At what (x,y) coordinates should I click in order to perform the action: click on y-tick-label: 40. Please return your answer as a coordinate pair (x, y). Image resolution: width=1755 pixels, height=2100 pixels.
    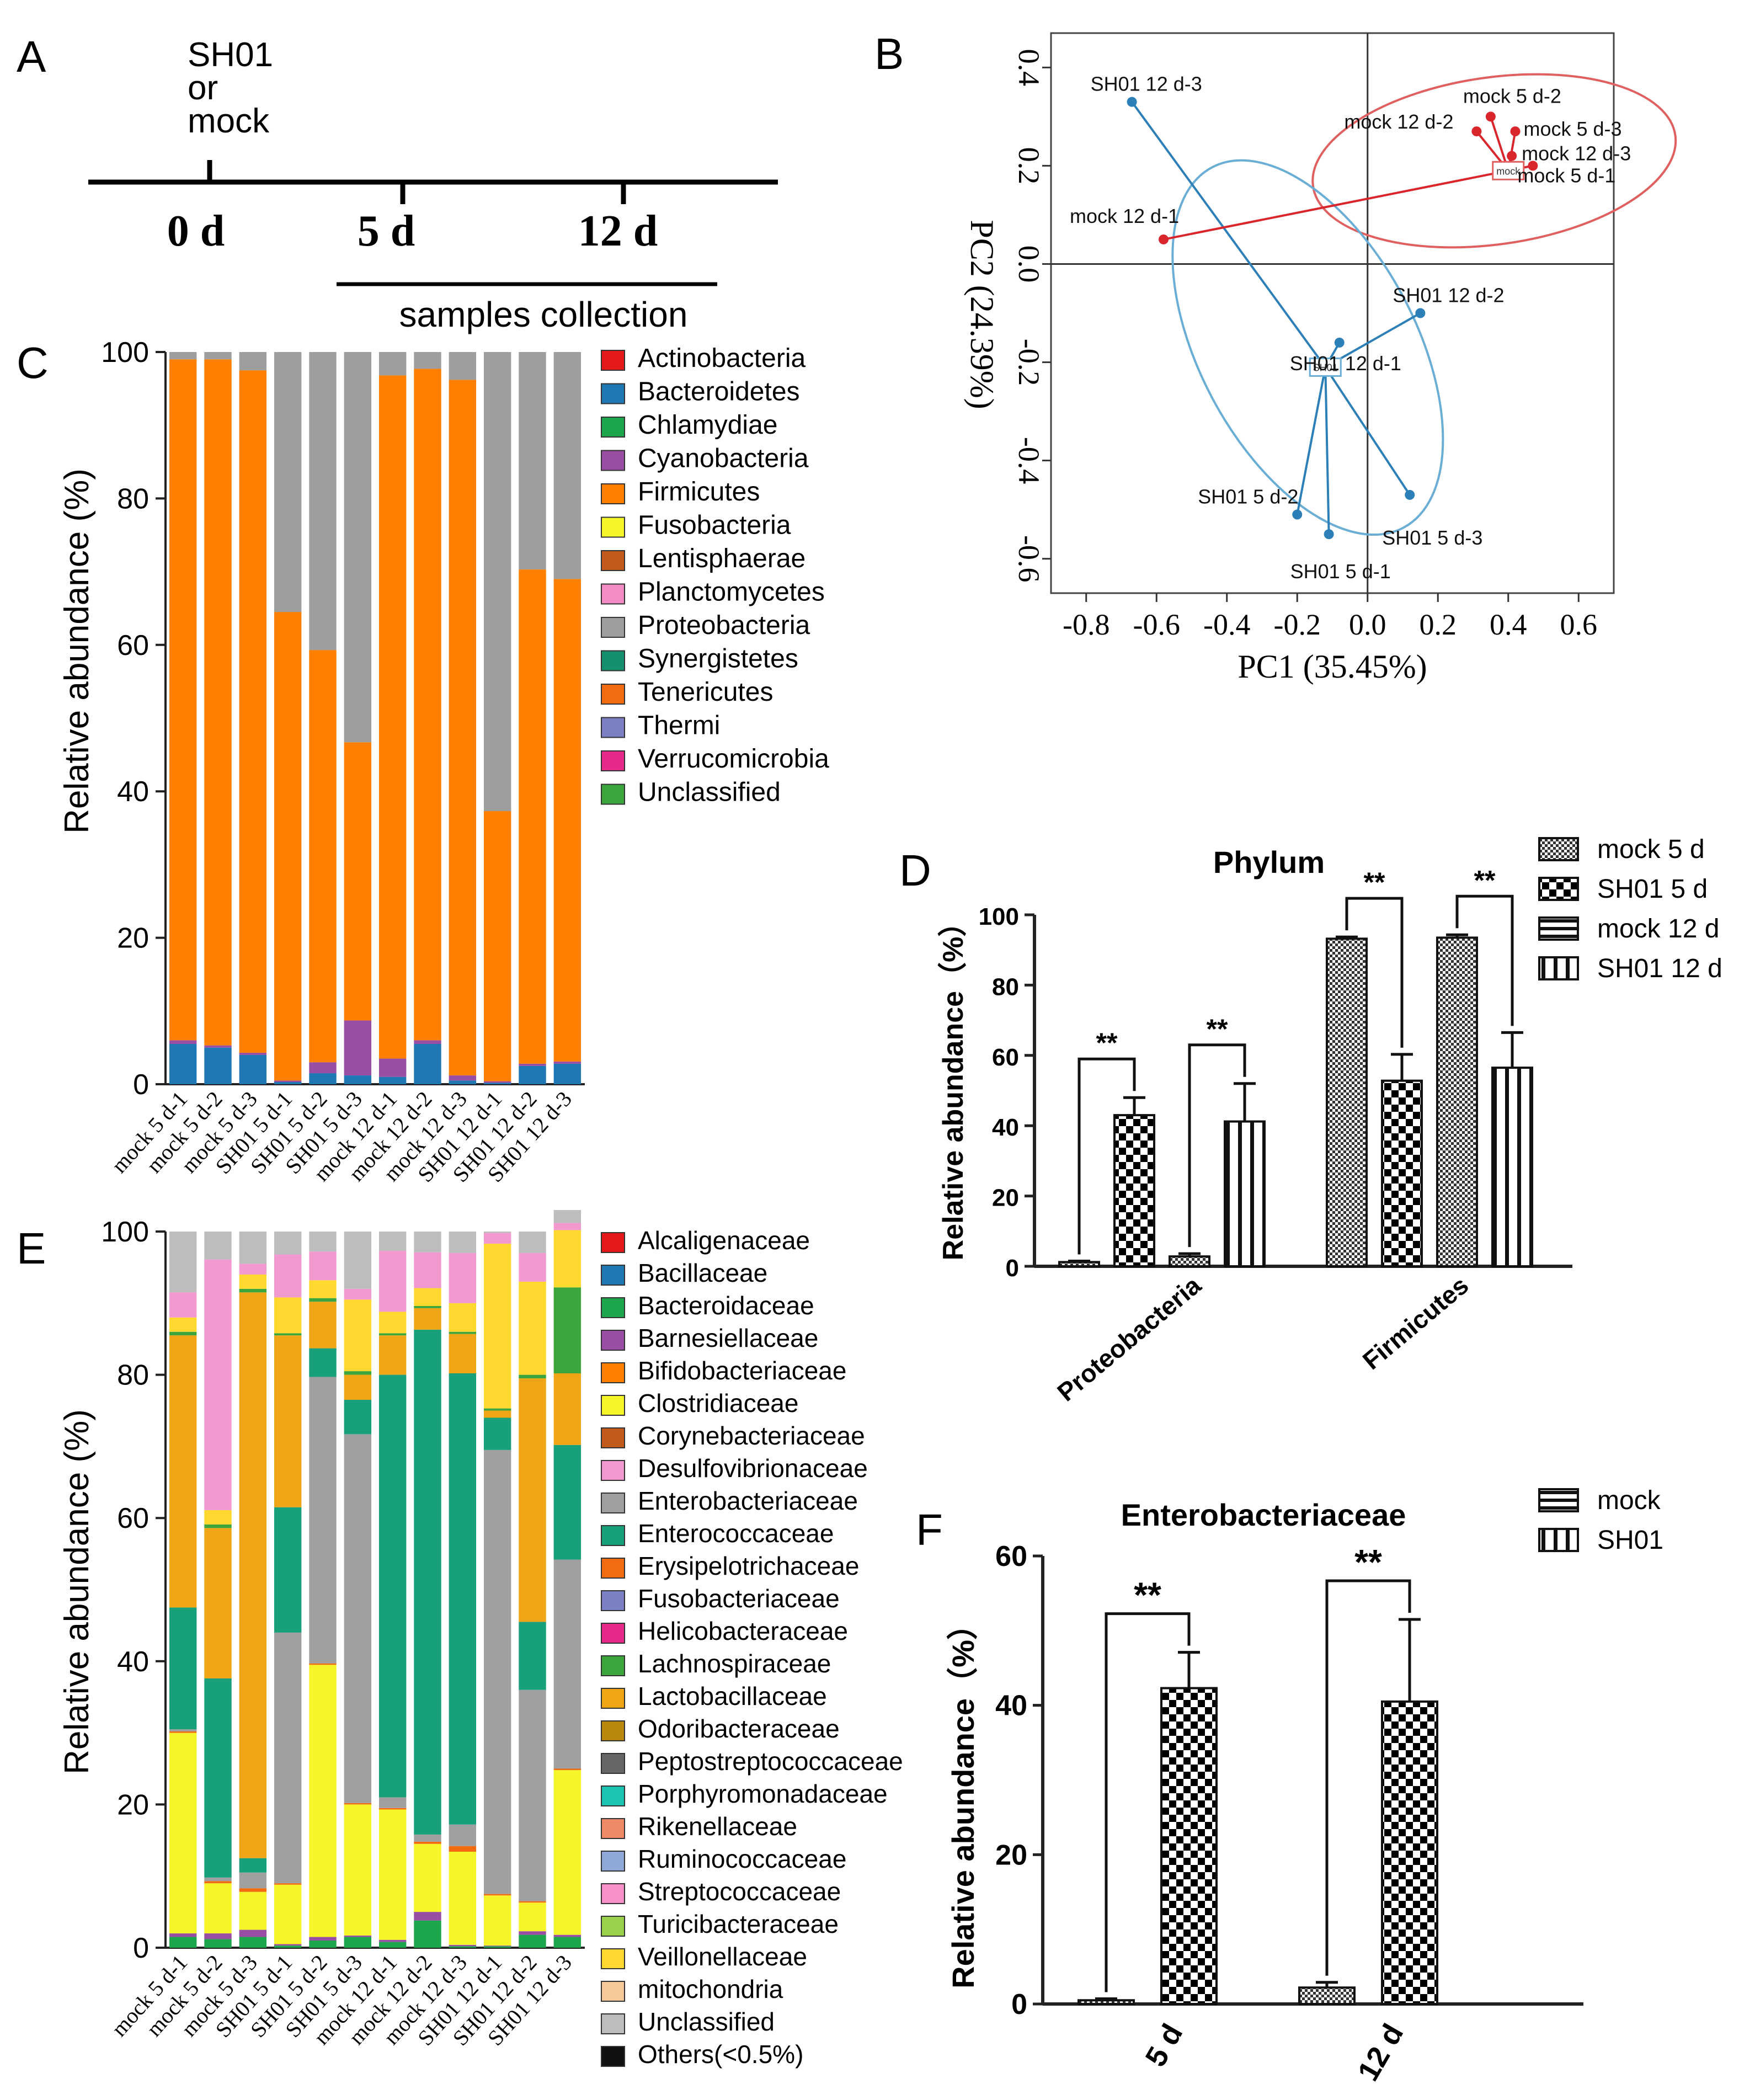
    Looking at the image, I should click on (1006, 1127).